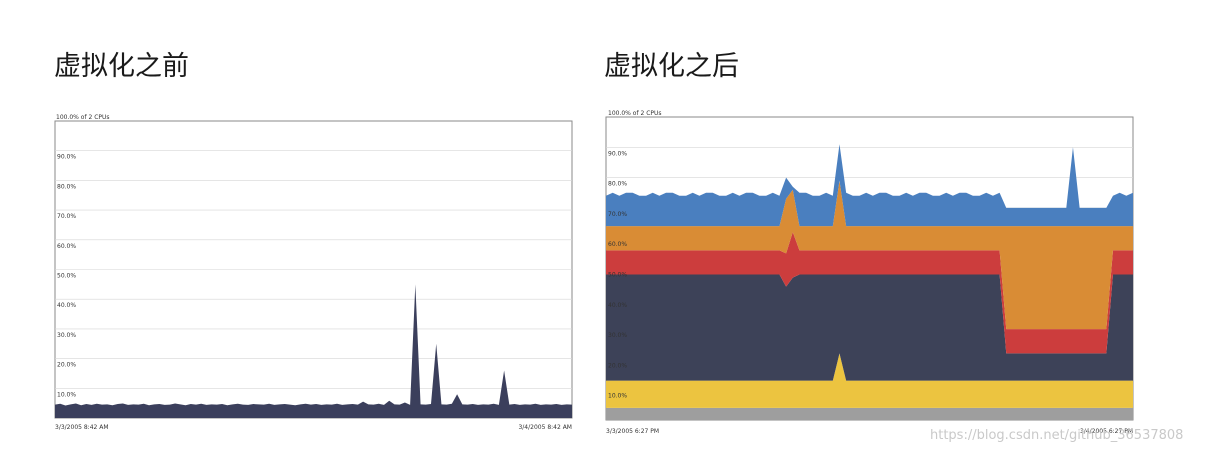 This screenshot has height=454, width=1216. What do you see at coordinates (632, 431) in the screenshot?
I see `x-start-label: 3/3/2005 6:27 PM` at bounding box center [632, 431].